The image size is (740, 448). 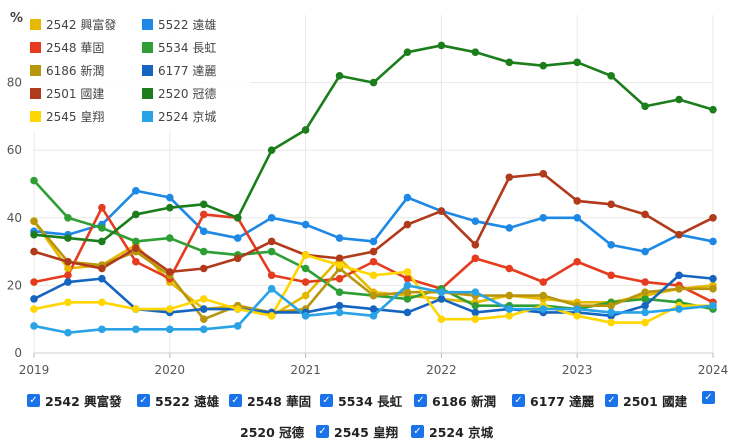 I want to click on series-filter-checkbox: ✓ 6177 達麗, so click(x=553, y=400).